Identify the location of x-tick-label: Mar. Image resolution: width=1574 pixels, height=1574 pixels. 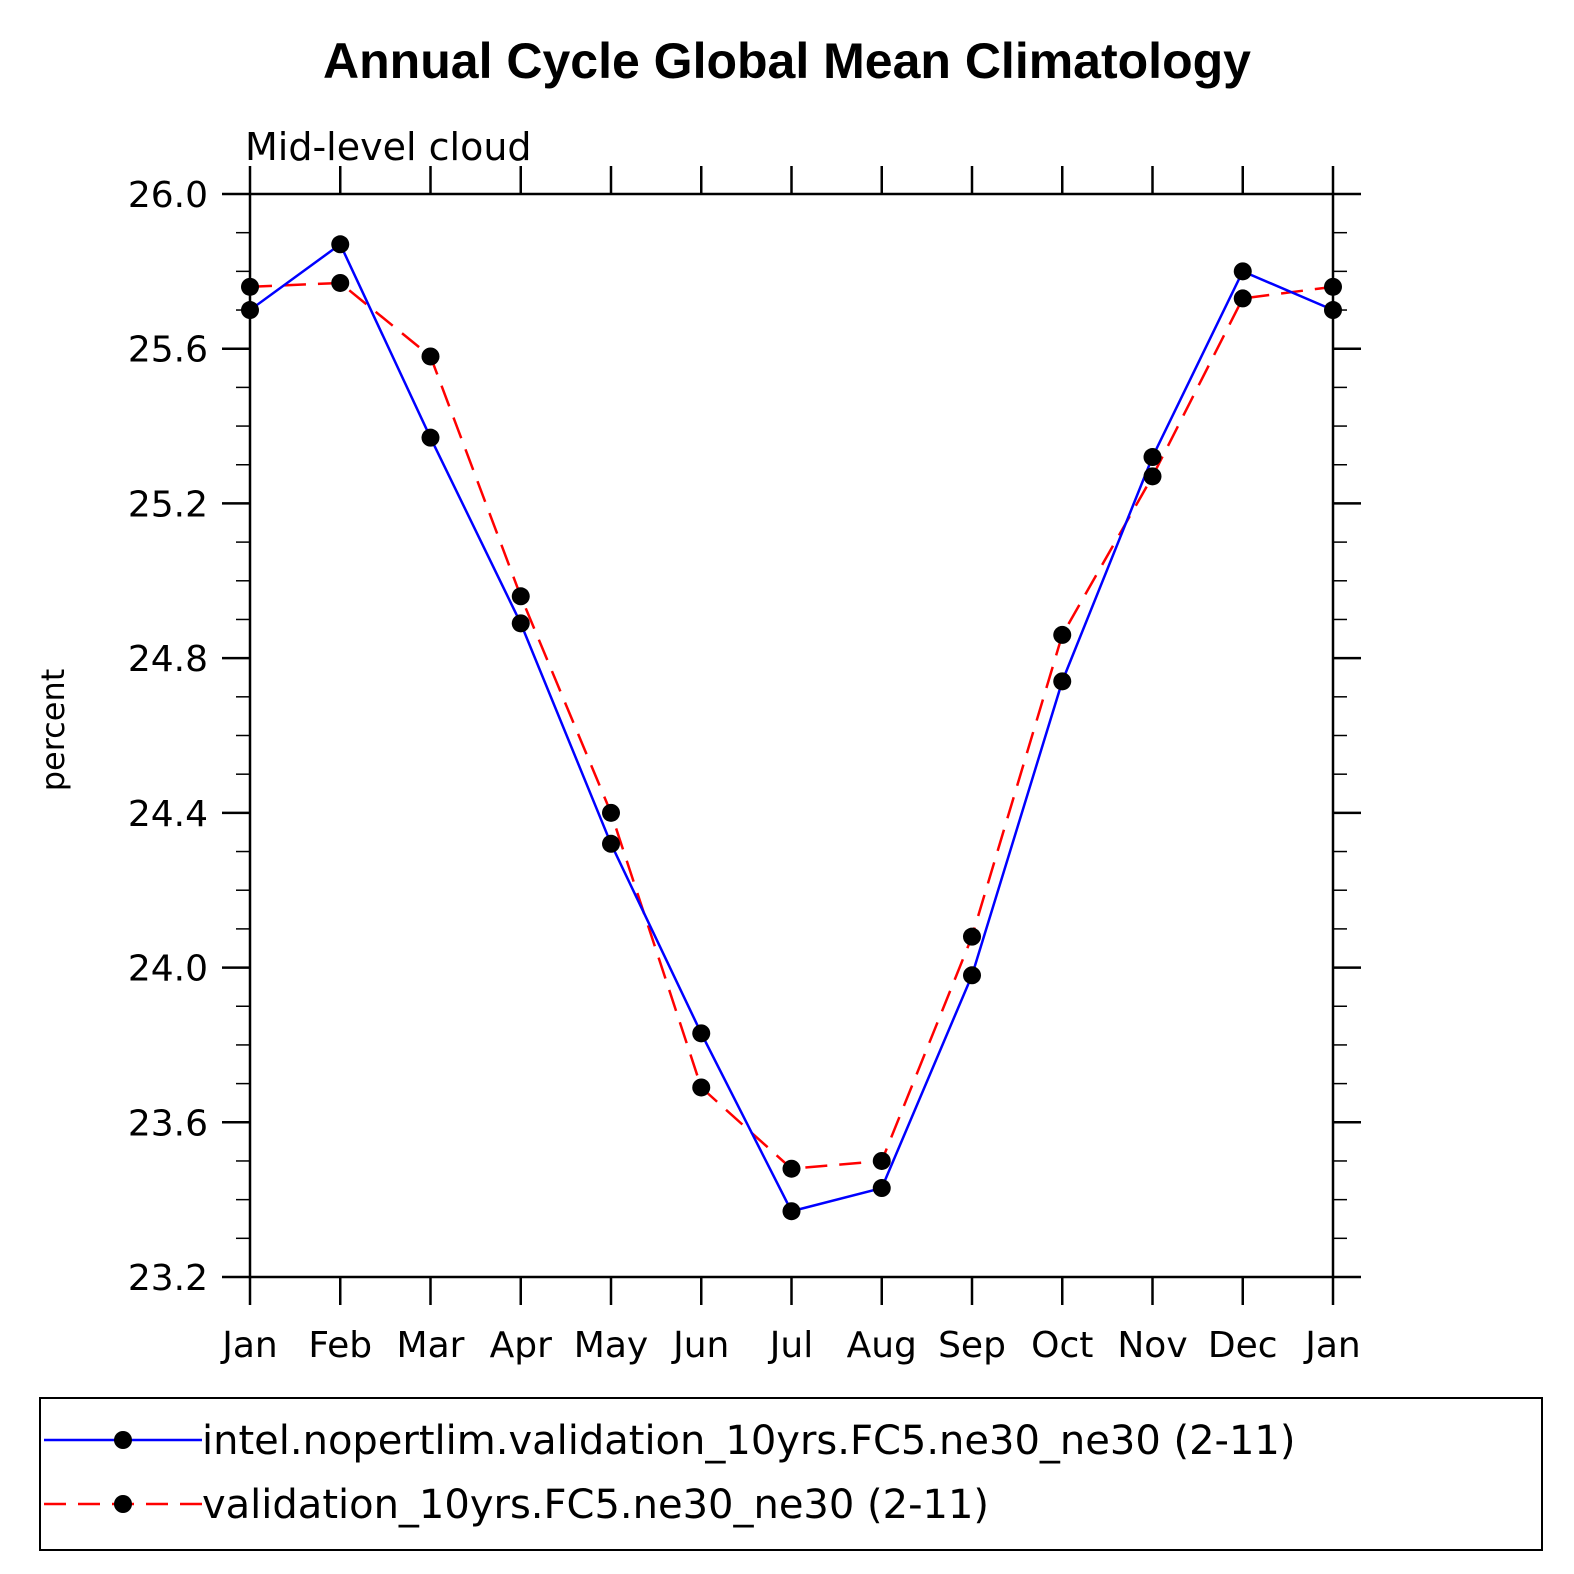
(431, 1345).